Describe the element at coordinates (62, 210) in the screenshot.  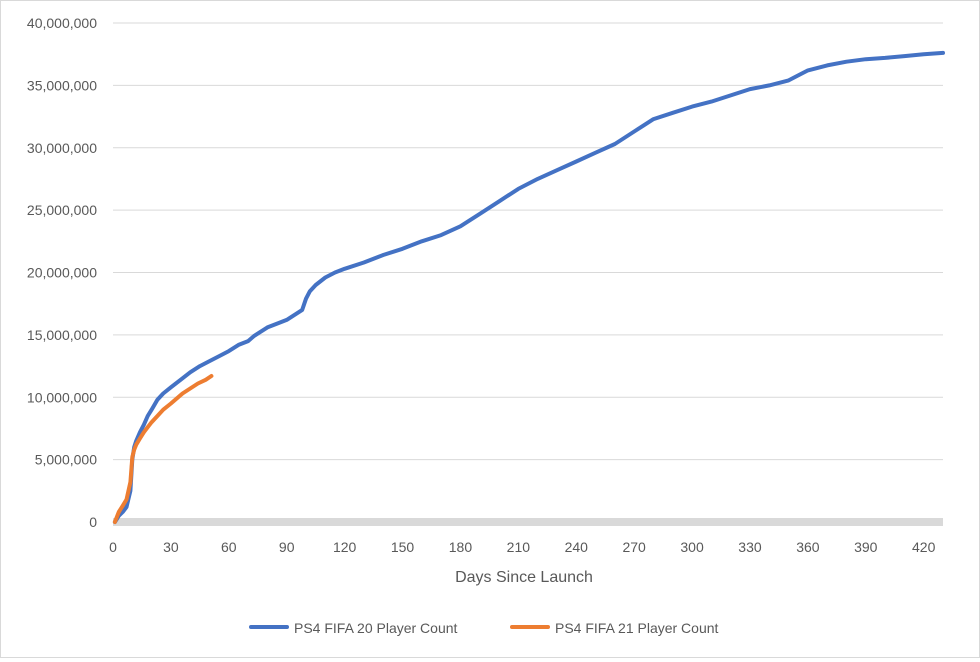
I see `y-tick-label: 25,000,000` at that location.